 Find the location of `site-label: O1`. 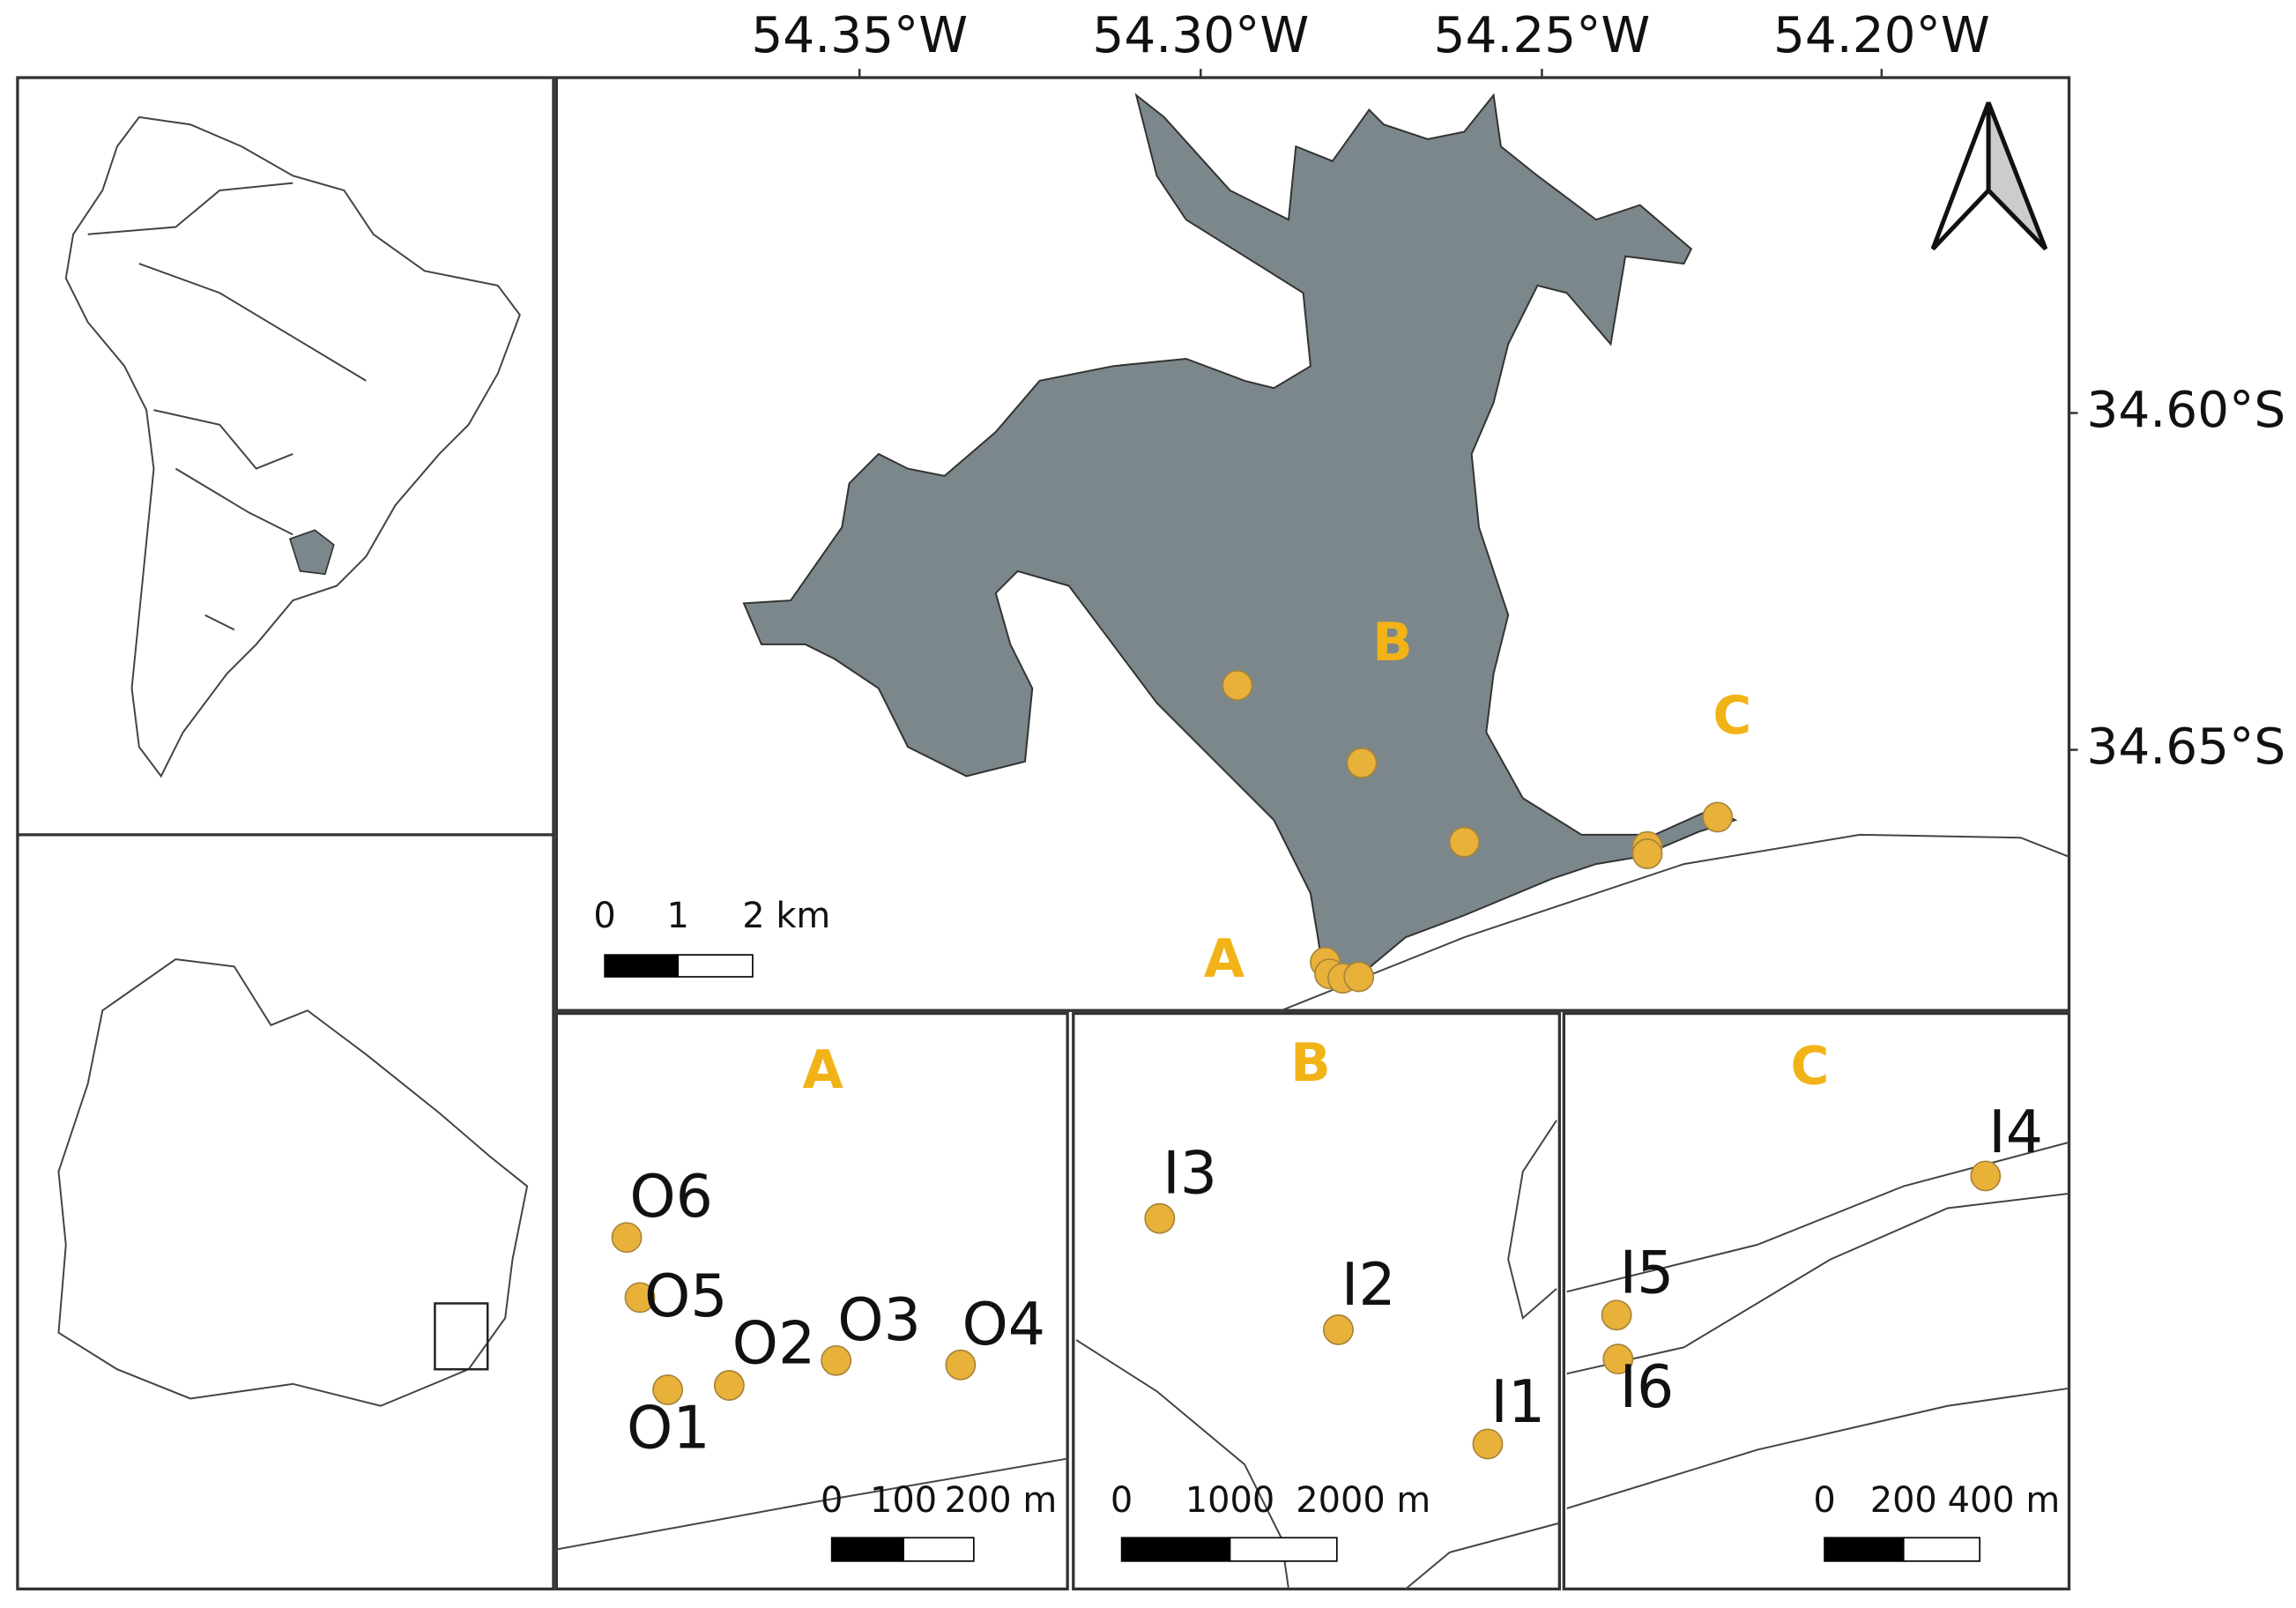

site-label: O1 is located at coordinates (668, 1428).